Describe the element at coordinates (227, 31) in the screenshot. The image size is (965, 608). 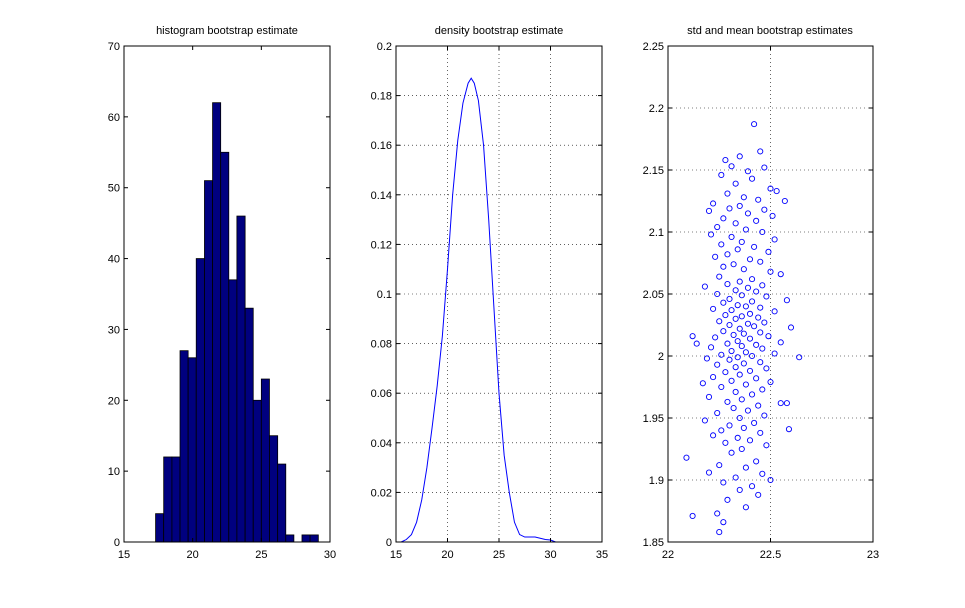
I see `histogram-title: histogram bootstrap estimate` at that location.